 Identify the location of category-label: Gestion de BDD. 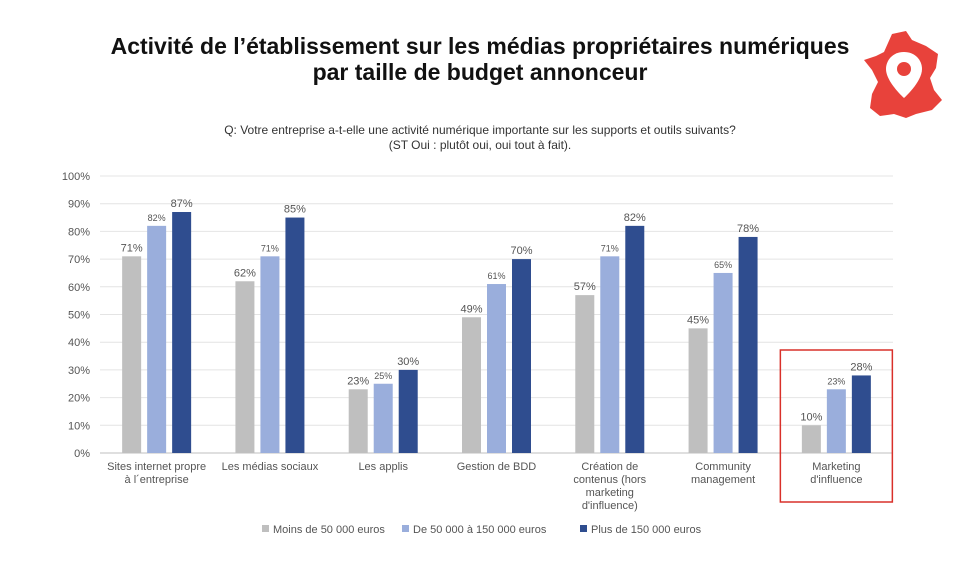
(497, 467).